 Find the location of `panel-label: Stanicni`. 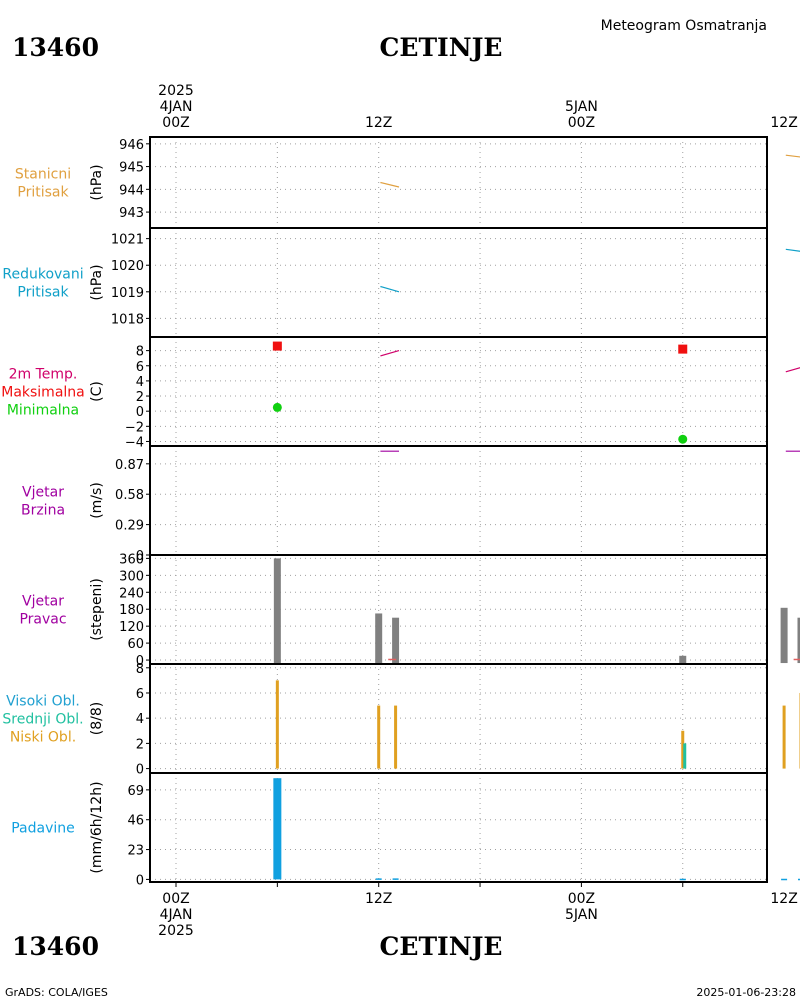

panel-label: Stanicni is located at coordinates (43, 175).